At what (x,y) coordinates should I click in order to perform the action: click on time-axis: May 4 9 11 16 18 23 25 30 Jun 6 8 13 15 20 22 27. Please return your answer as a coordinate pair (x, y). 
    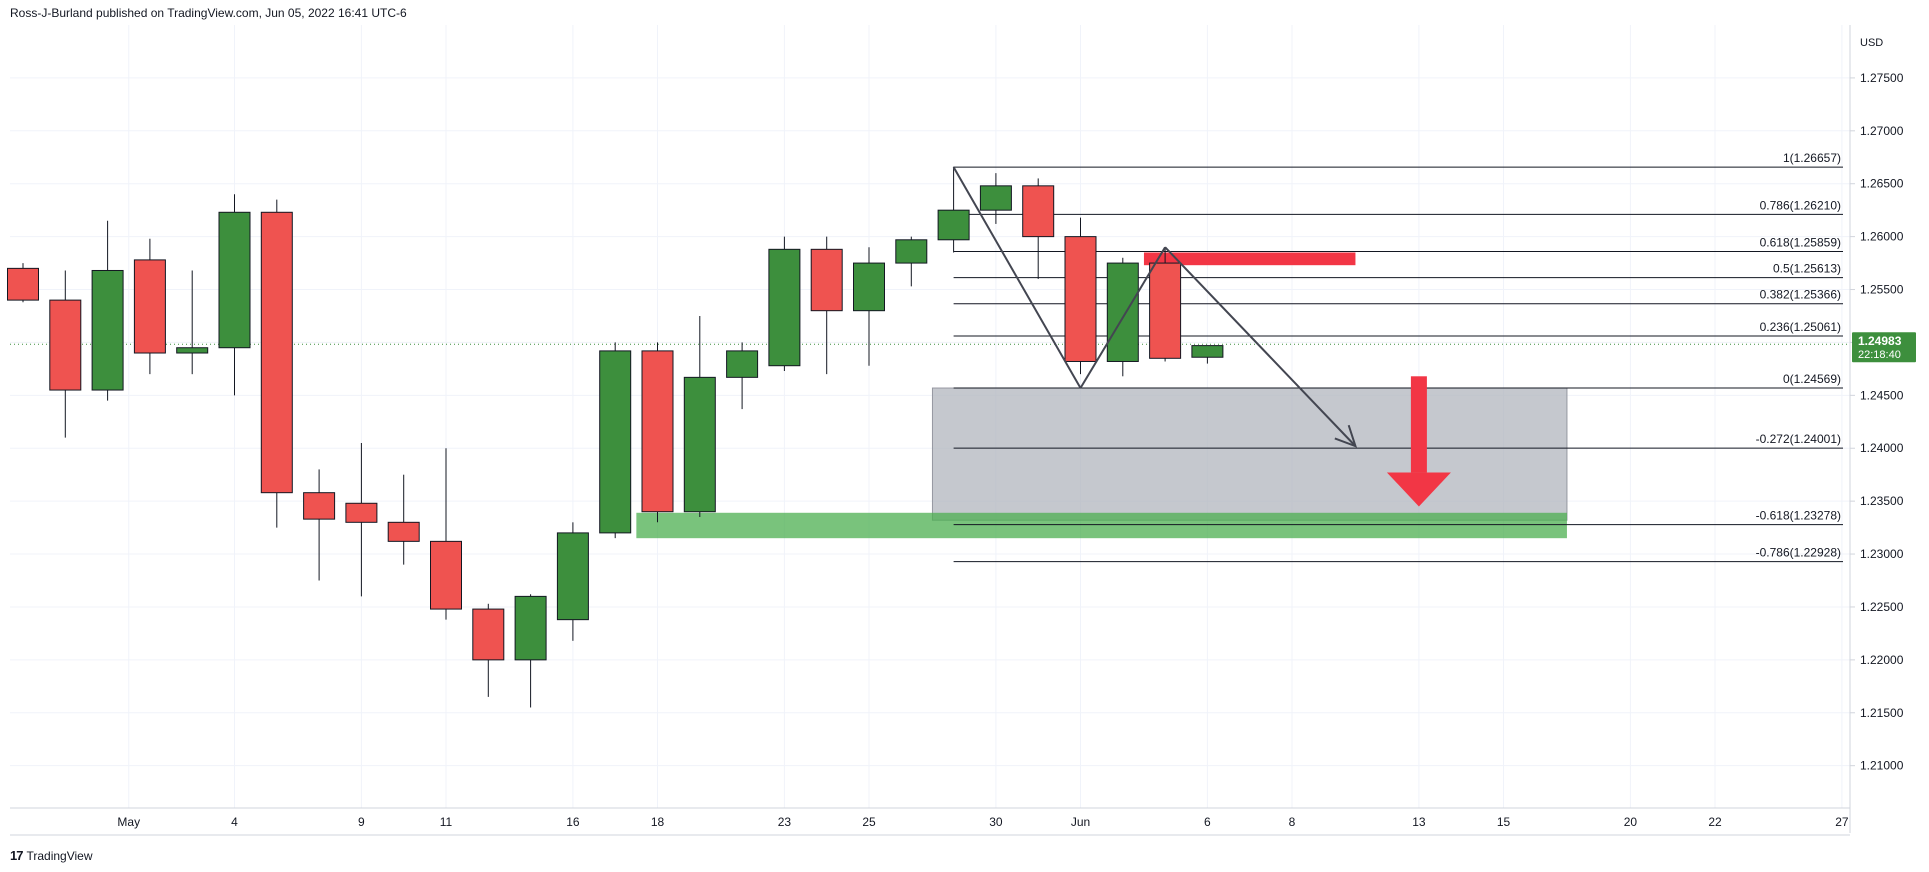
    Looking at the image, I should click on (930, 821).